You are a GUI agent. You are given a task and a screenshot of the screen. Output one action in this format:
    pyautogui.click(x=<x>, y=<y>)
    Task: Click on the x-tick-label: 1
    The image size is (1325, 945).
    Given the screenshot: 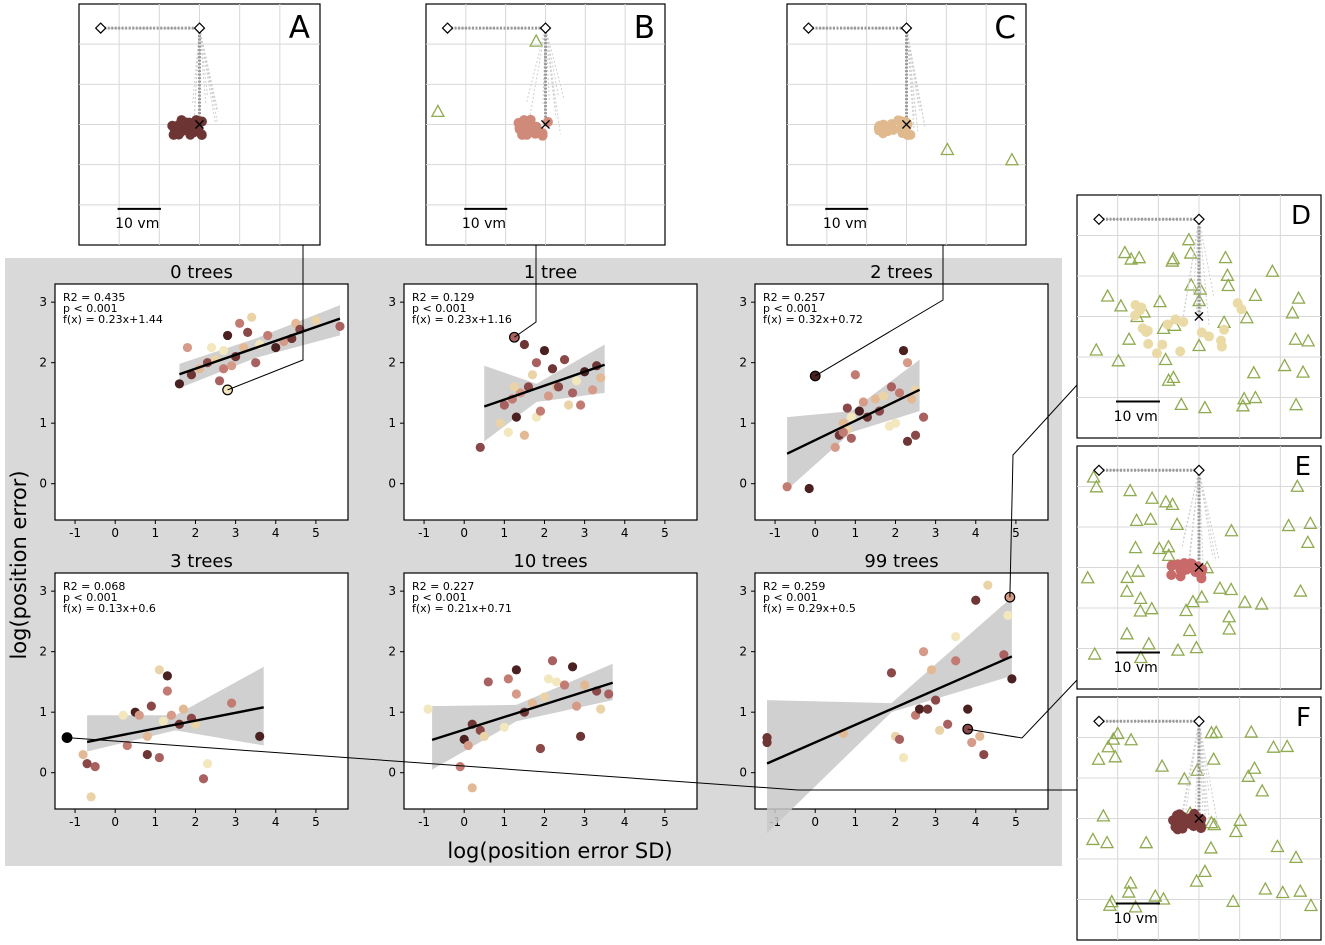 What is the action you would take?
    pyautogui.click(x=505, y=822)
    